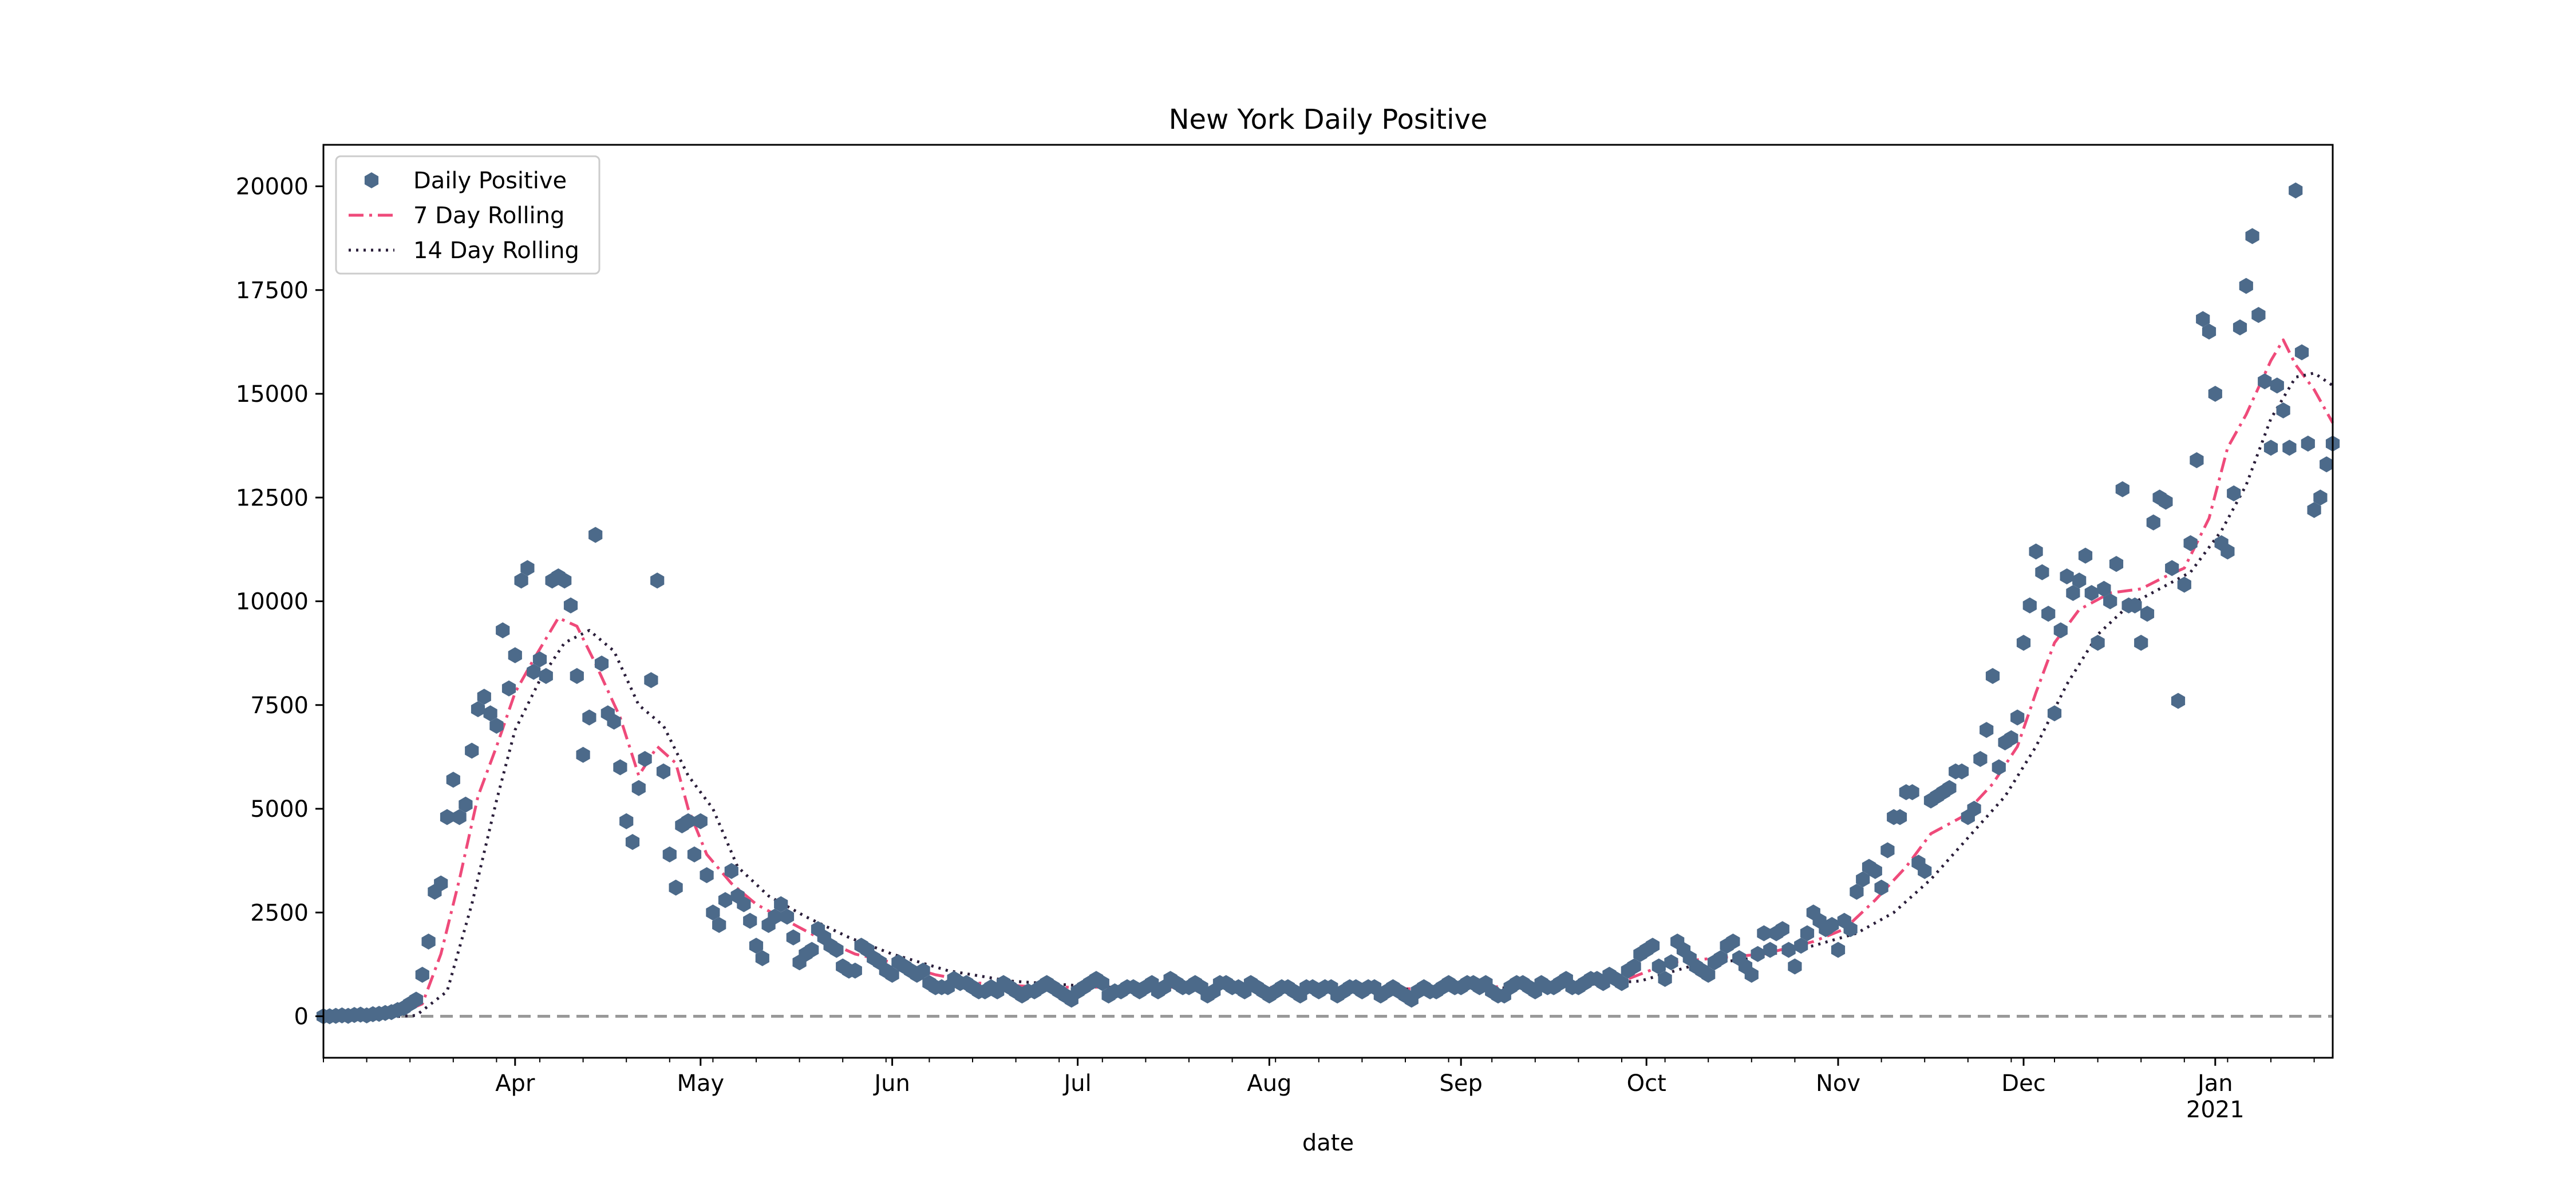 Image resolution: width=2576 pixels, height=1202 pixels. Describe the element at coordinates (700, 1083) in the screenshot. I see `x-tick-label: May` at that location.